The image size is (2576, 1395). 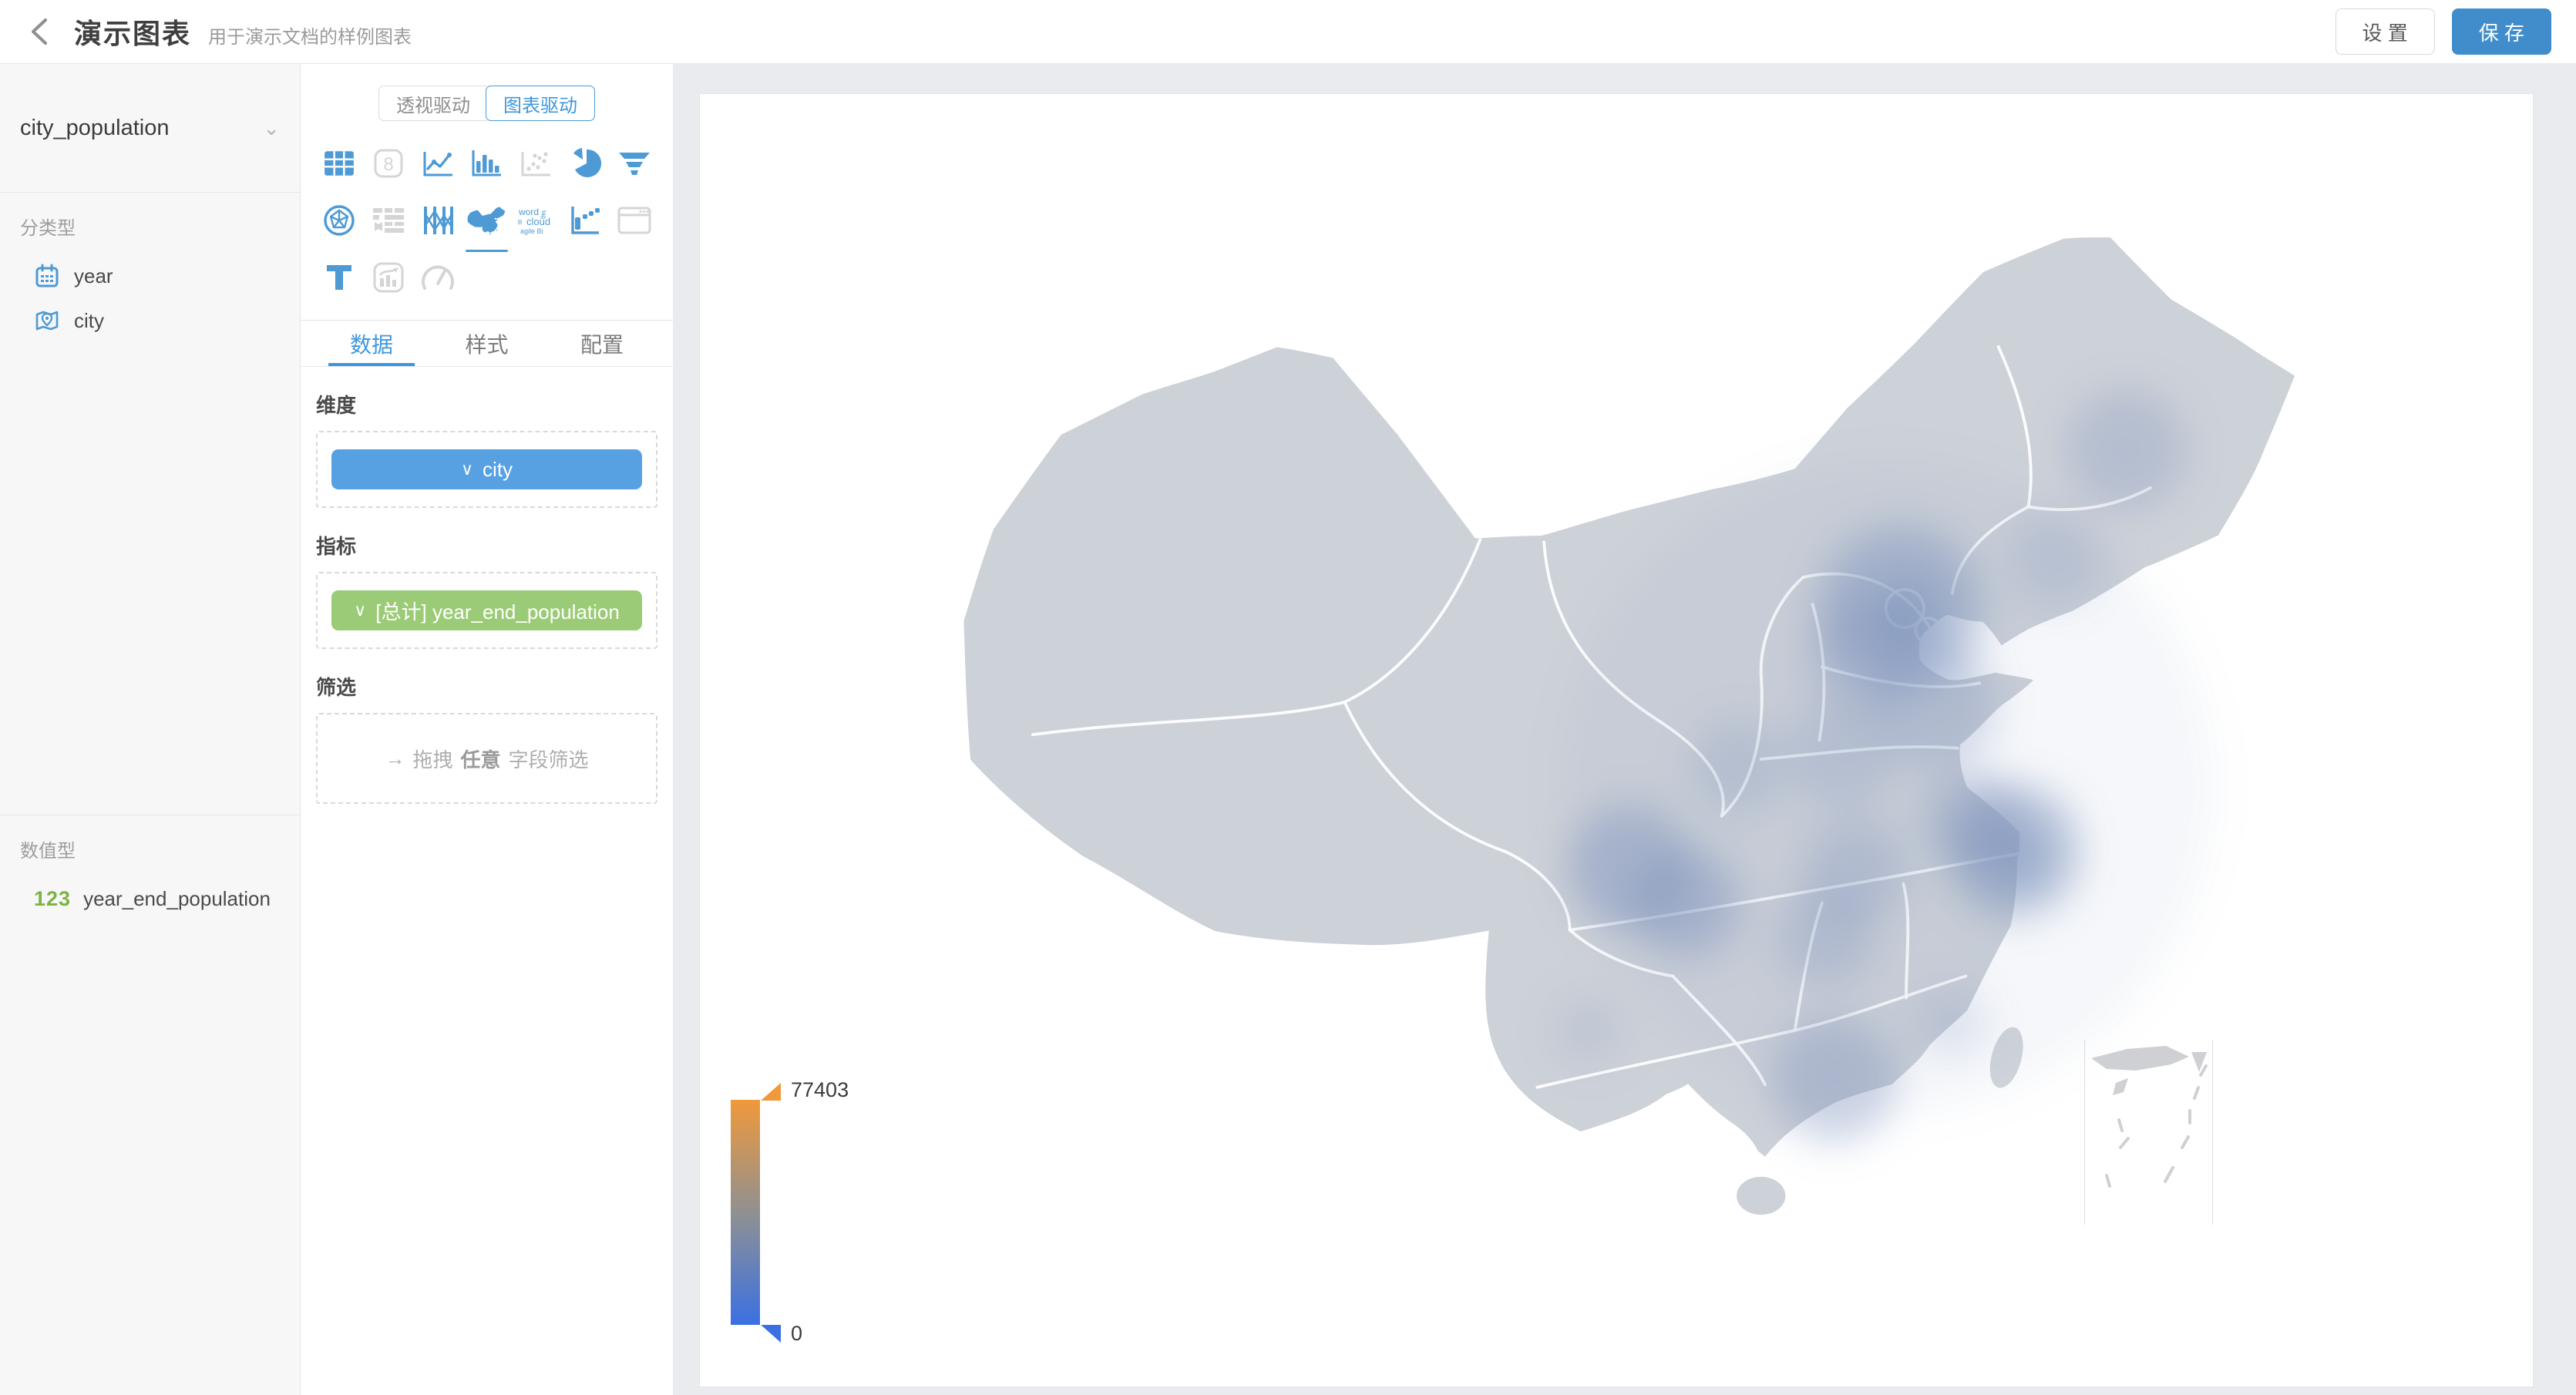 I want to click on dataset-selector: city_population ⌄, so click(x=150, y=128).